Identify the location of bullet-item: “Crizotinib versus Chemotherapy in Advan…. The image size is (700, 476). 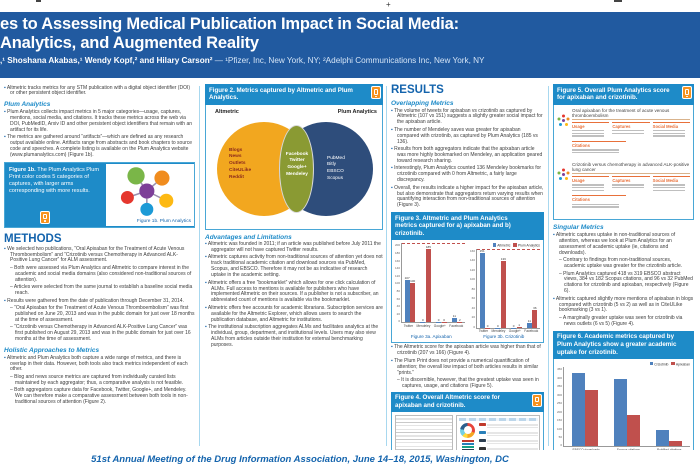
(99, 333).